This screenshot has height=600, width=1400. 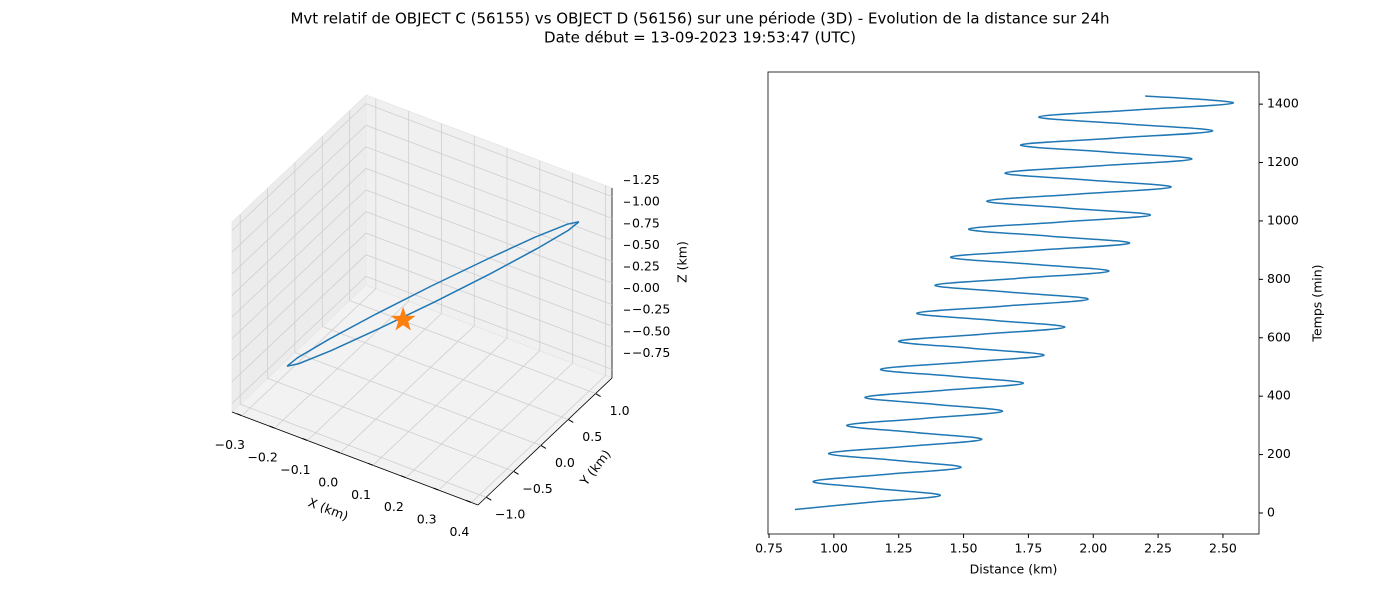 What do you see at coordinates (651, 309) in the screenshot?
I see `z-tick-label: −0.25` at bounding box center [651, 309].